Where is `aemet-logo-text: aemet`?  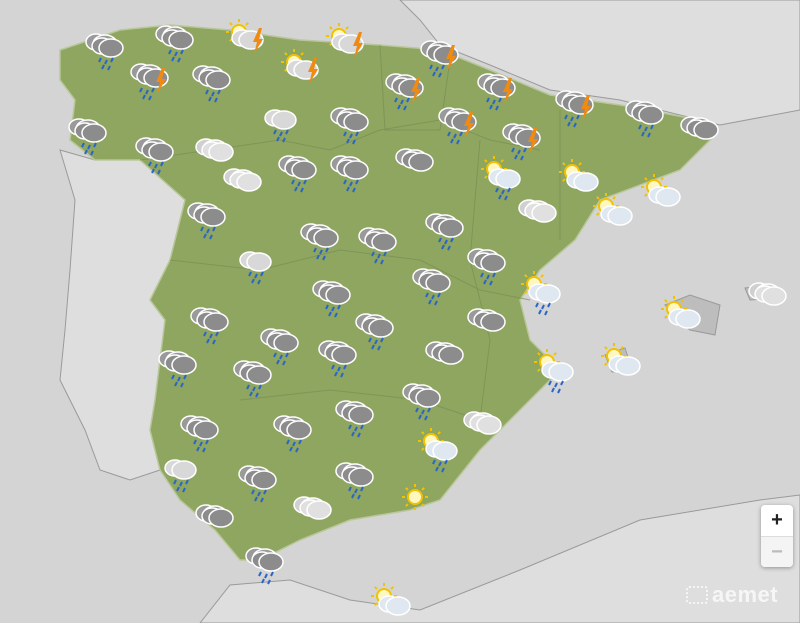 aemet-logo-text: aemet is located at coordinates (745, 594).